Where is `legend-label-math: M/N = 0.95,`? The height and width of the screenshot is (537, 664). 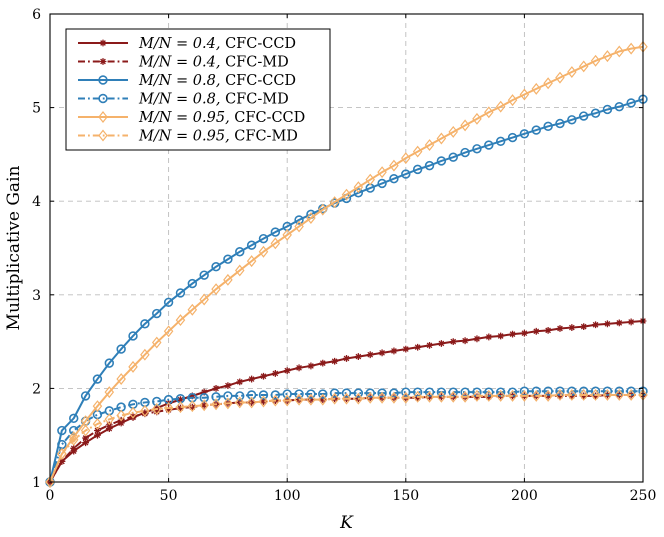 legend-label-math: M/N = 0.95, is located at coordinates (184, 118).